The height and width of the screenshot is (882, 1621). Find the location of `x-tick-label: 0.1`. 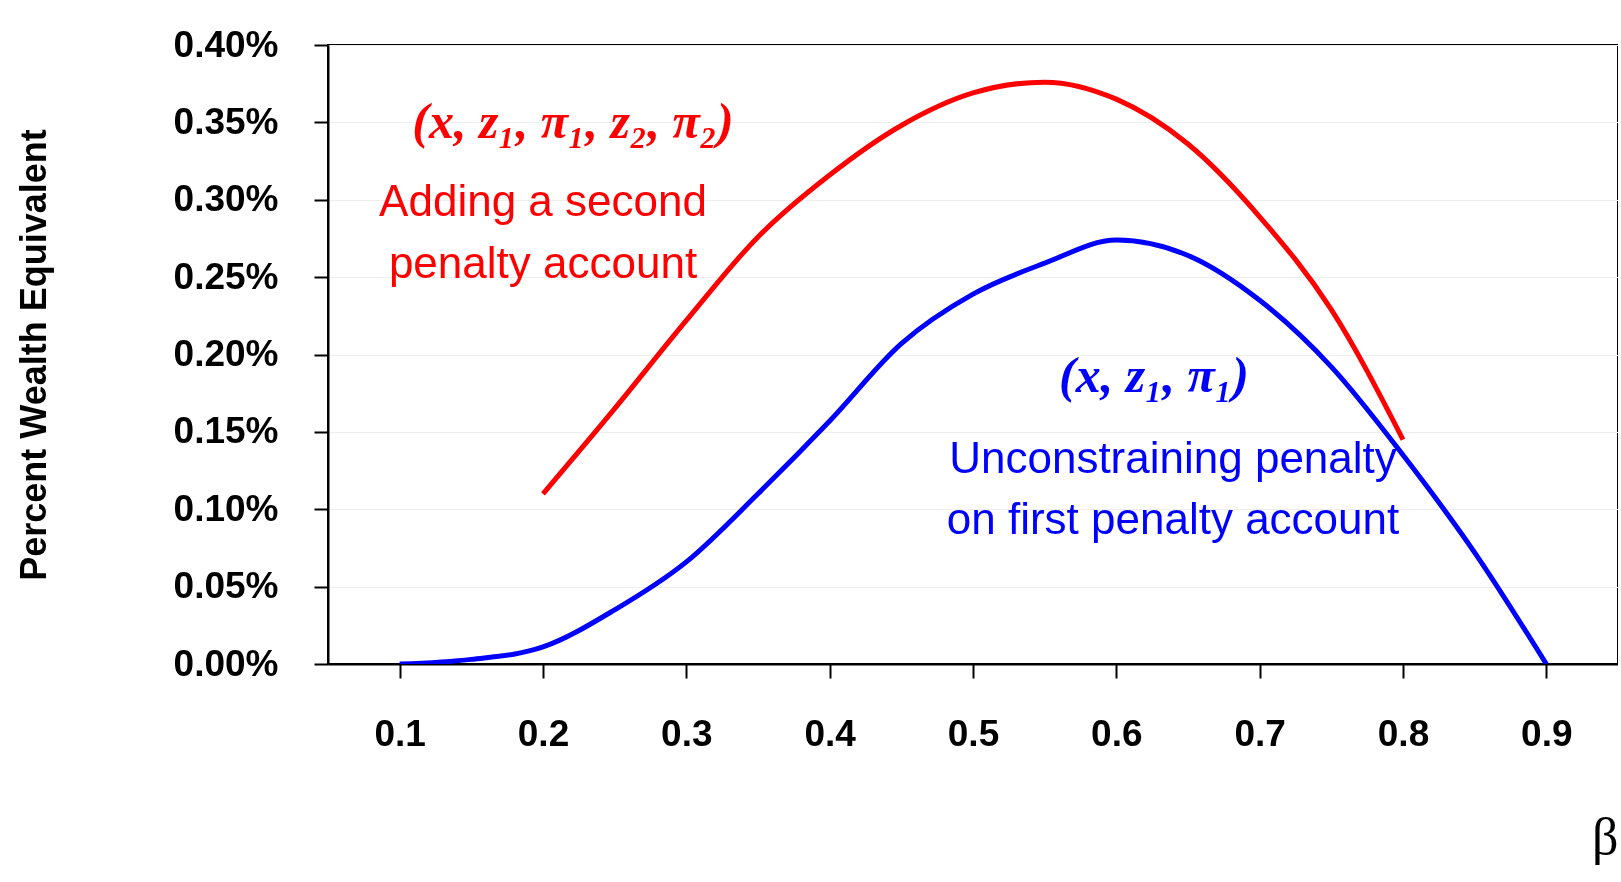

x-tick-label: 0.1 is located at coordinates (400, 733).